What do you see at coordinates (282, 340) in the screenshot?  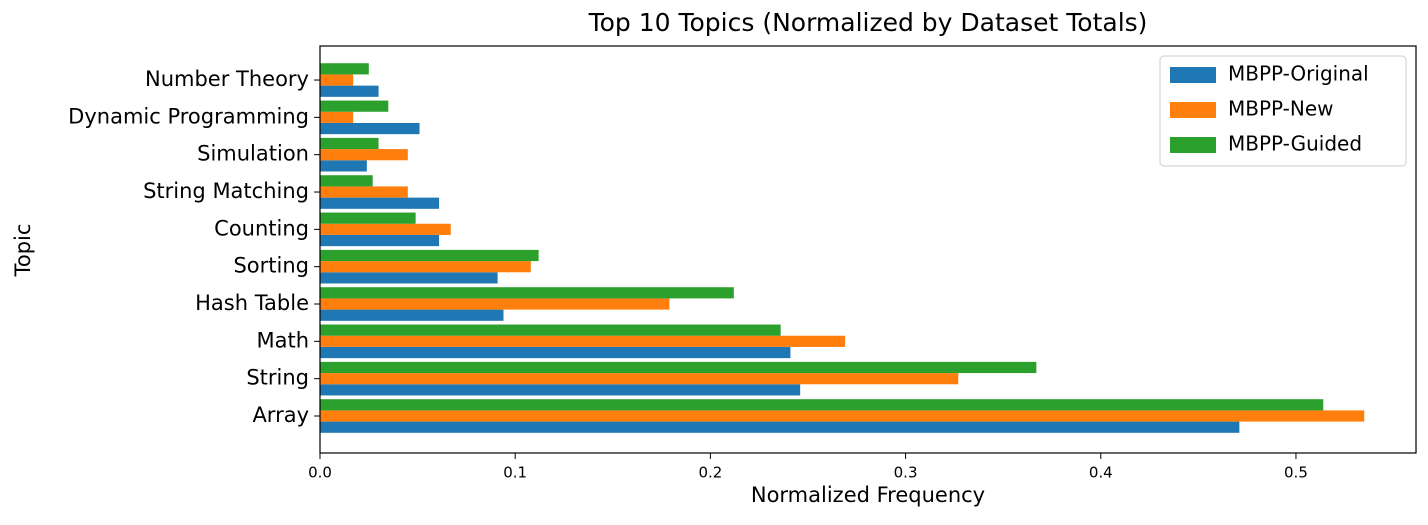 I see `y-tick-label: Math` at bounding box center [282, 340].